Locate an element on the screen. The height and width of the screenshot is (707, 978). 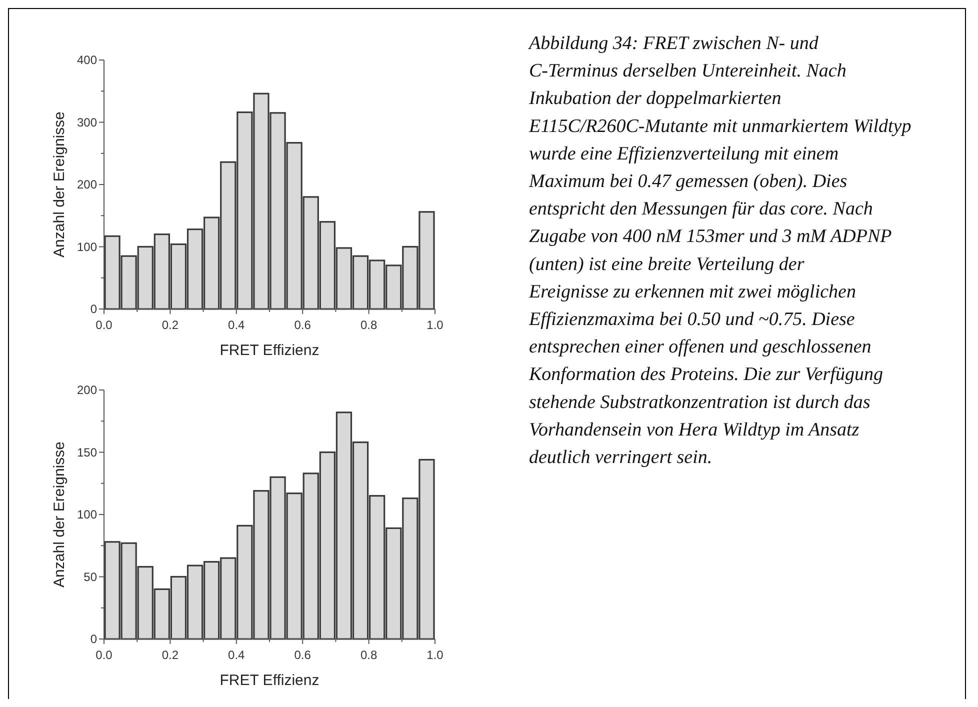
y-tick-label: 300 is located at coordinates (87, 122).